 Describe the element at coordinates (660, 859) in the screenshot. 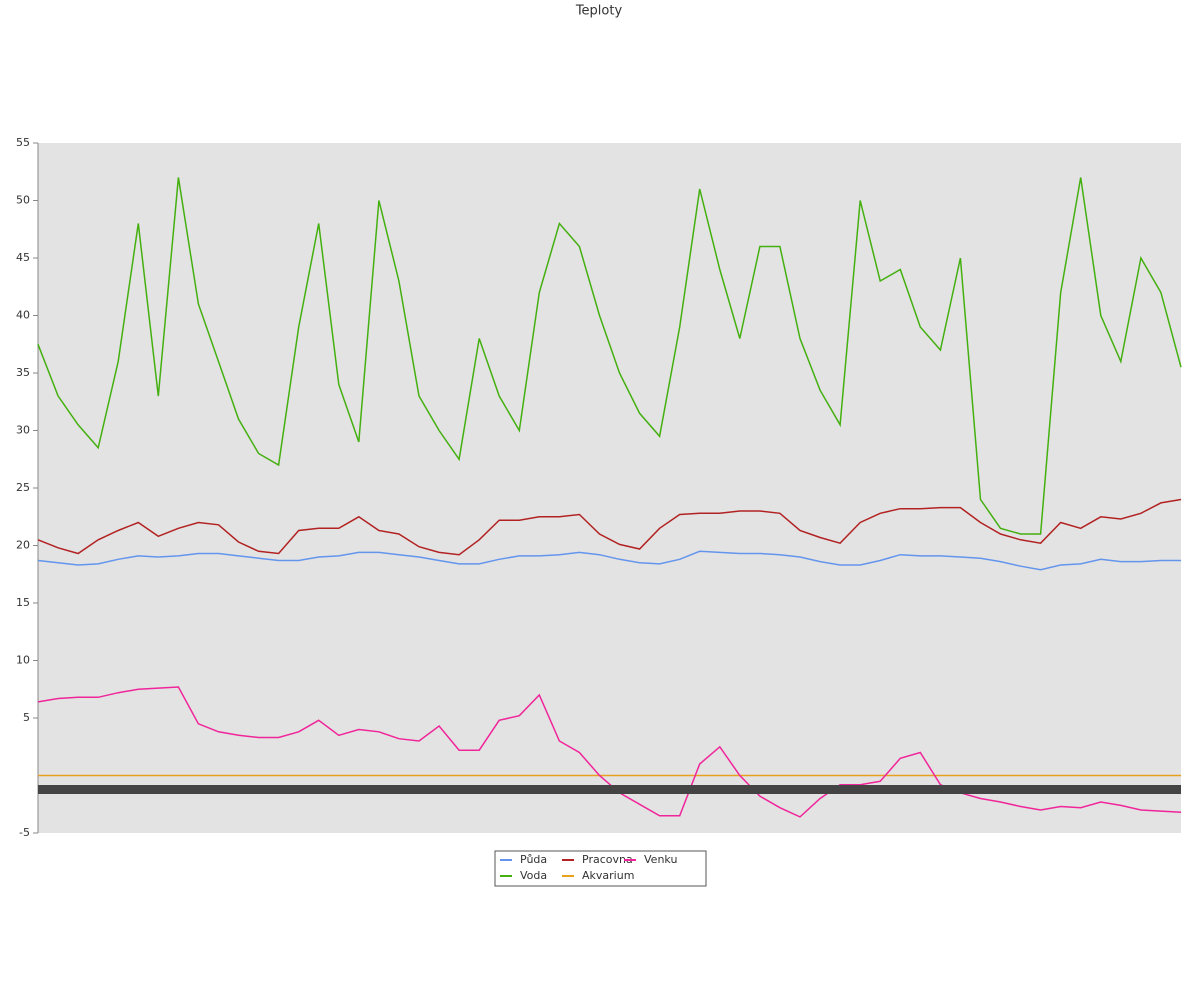

I see `legend-label: Venku` at that location.